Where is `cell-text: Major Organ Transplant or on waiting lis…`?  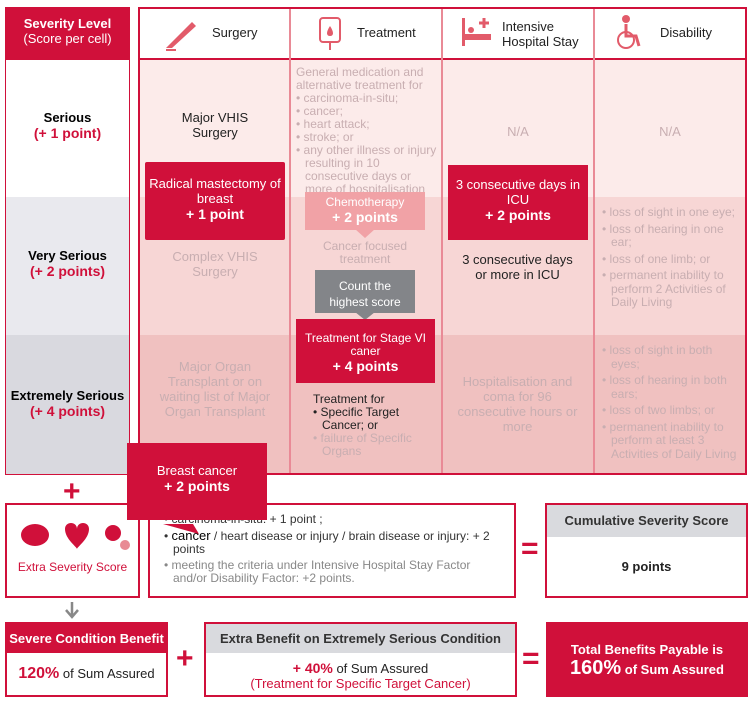 cell-text: Major Organ Transplant or on waiting lis… is located at coordinates (215, 389).